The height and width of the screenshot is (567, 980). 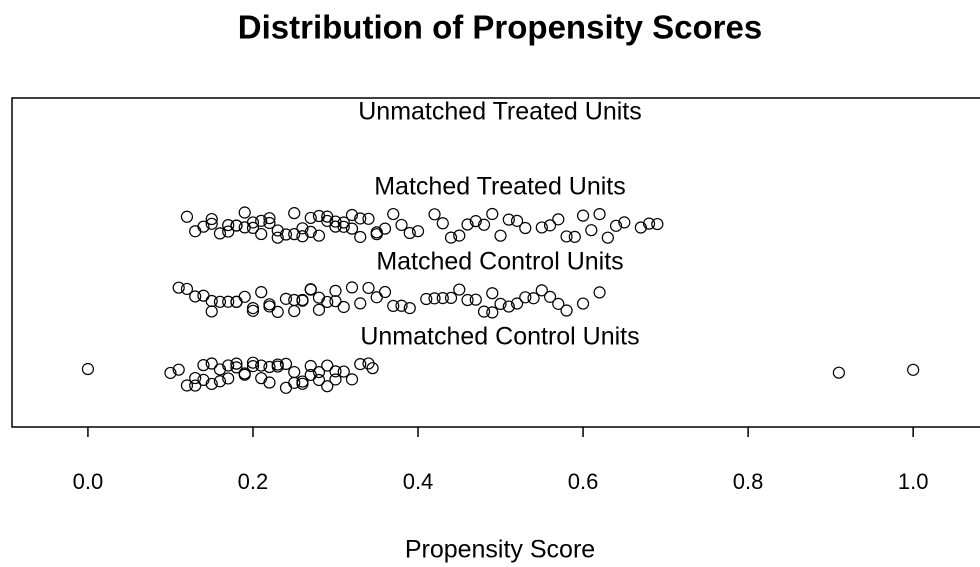 I want to click on x-tick-label: 1.0, so click(x=913, y=481).